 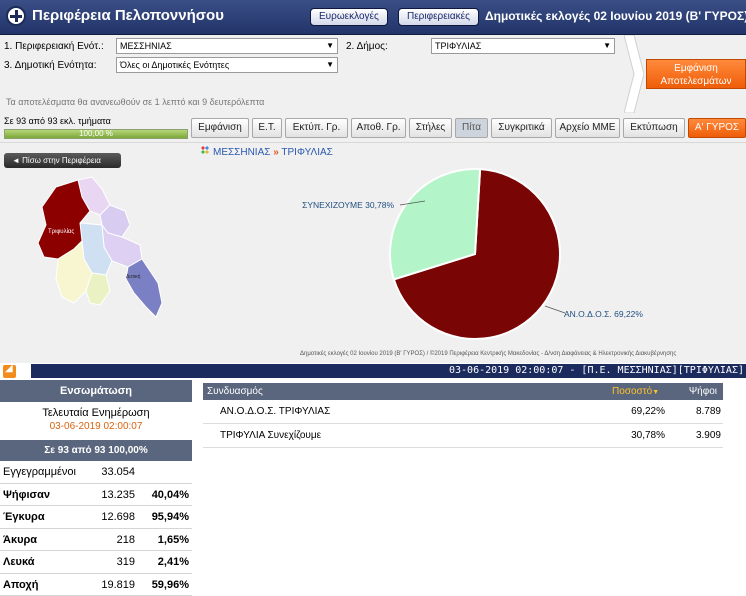 I want to click on stat-percent: 59,96%, so click(x=170, y=584).